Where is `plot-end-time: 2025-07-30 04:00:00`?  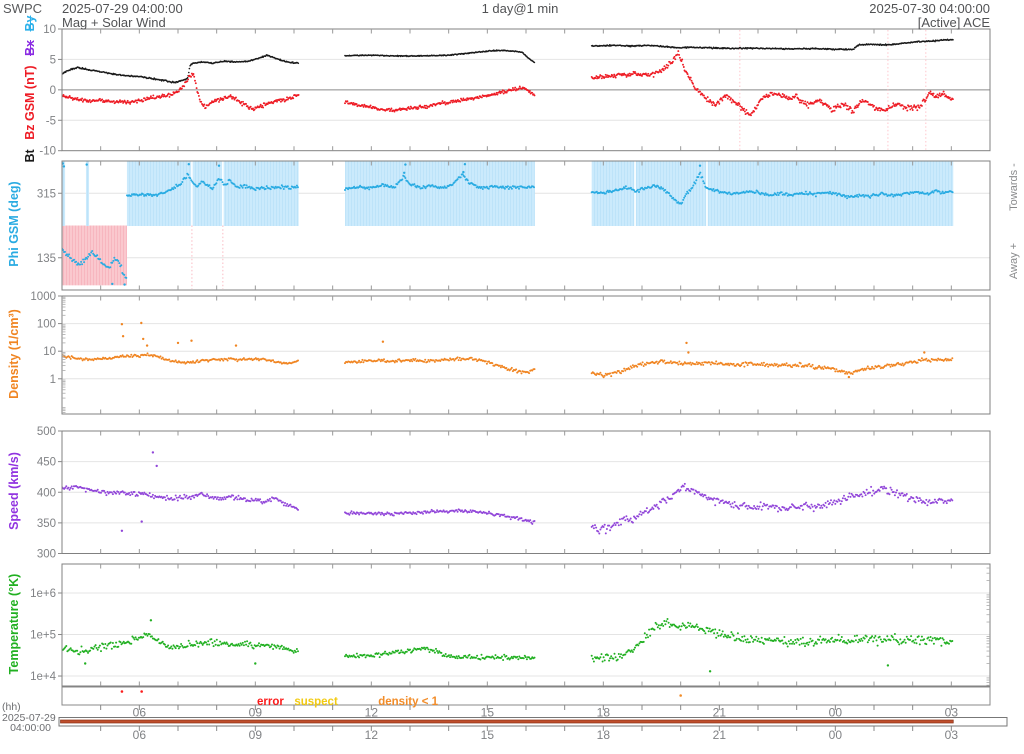
plot-end-time: 2025-07-30 04:00:00 is located at coordinates (910, 8).